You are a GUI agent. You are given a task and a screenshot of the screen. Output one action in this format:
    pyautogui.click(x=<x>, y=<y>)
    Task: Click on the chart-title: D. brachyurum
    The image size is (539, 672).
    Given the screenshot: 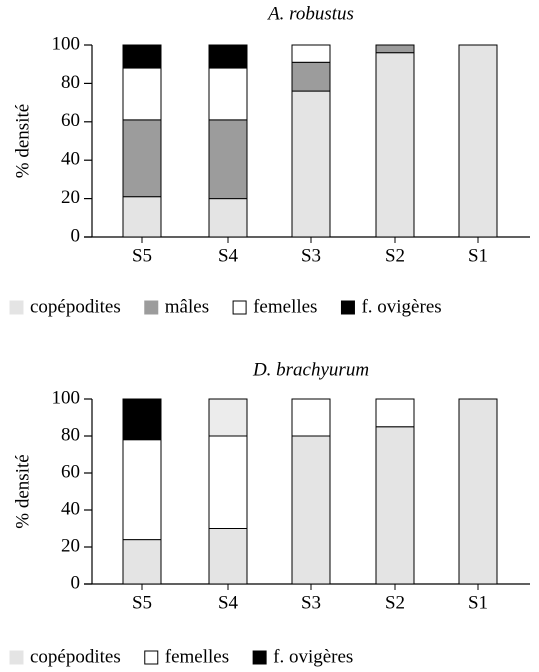 What is the action you would take?
    pyautogui.click(x=310, y=369)
    